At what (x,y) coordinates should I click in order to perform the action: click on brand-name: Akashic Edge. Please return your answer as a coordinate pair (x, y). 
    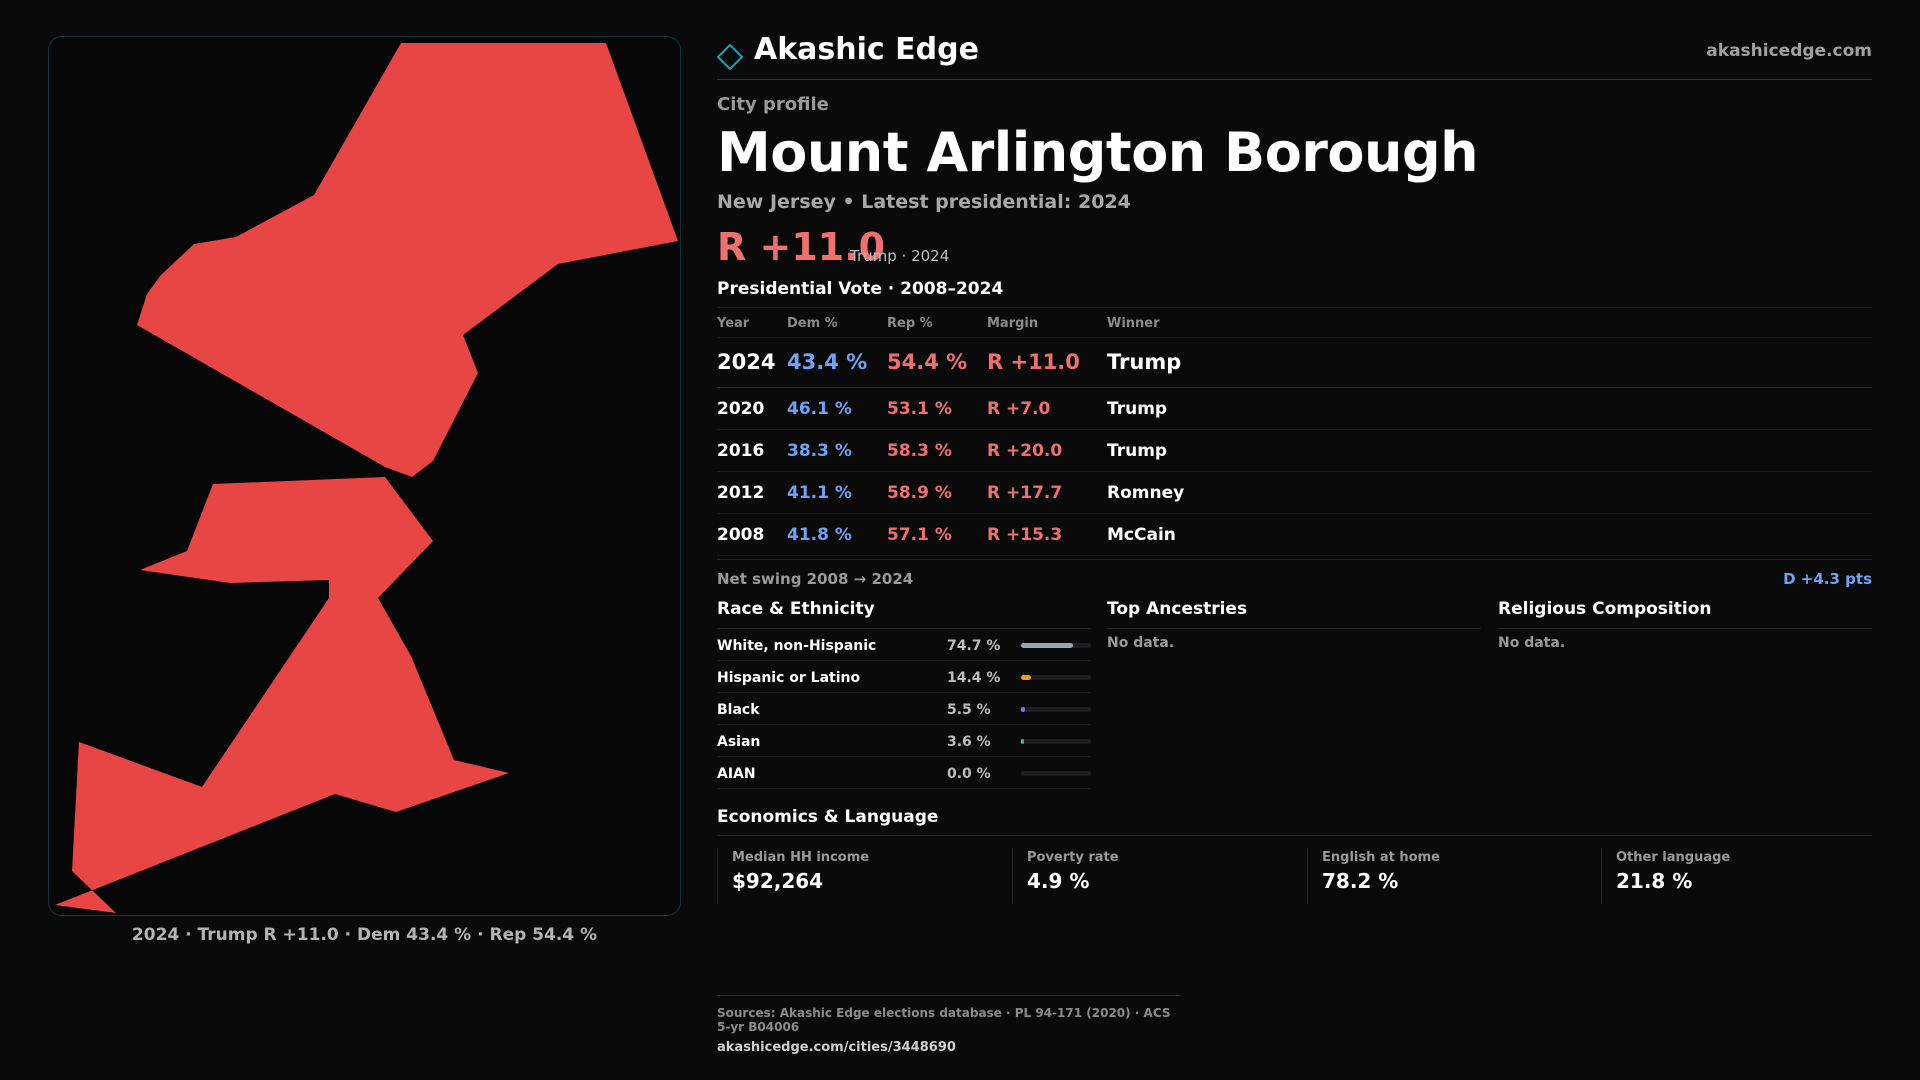
    Looking at the image, I should click on (866, 49).